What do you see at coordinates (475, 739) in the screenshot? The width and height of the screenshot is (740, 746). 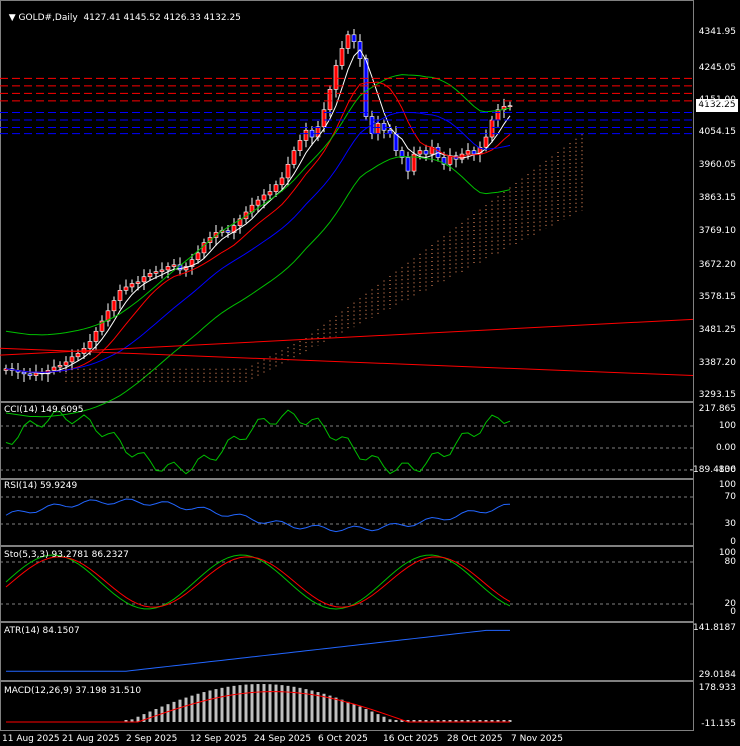 I see `date-axis-label: 28 Oct 2025` at bounding box center [475, 739].